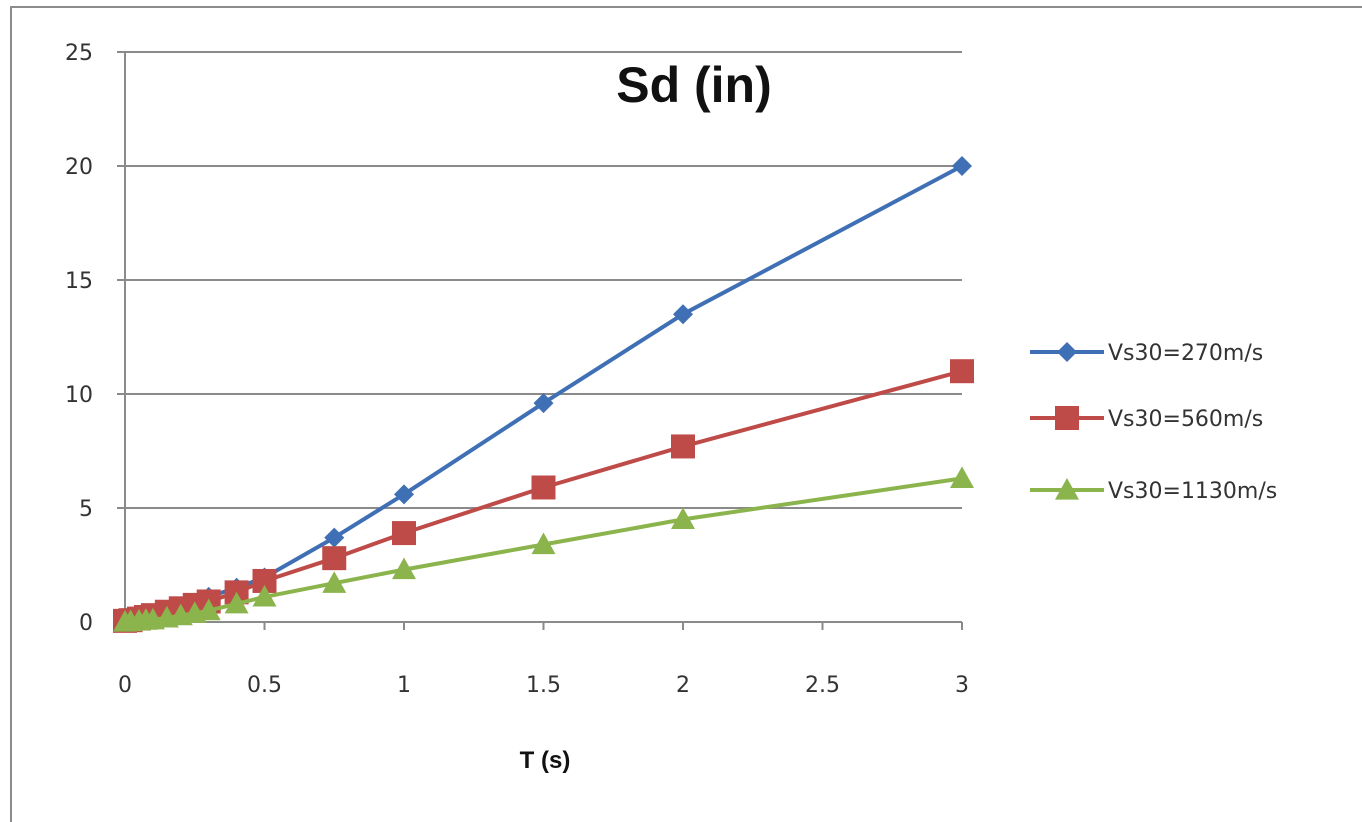  I want to click on y-tick-label: 10, so click(79, 395).